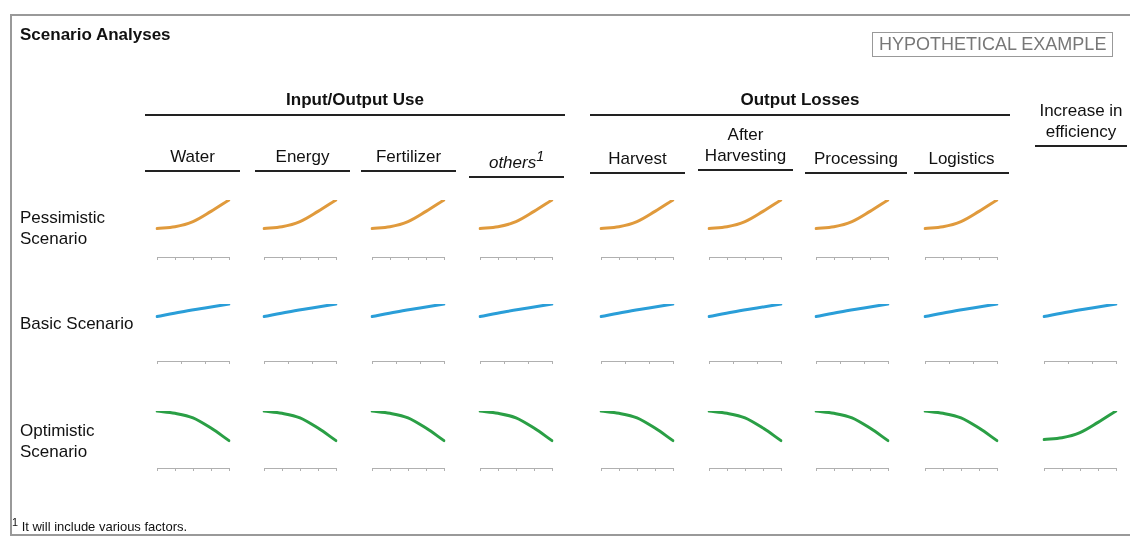  I want to click on text: Output Losses, so click(800, 102).